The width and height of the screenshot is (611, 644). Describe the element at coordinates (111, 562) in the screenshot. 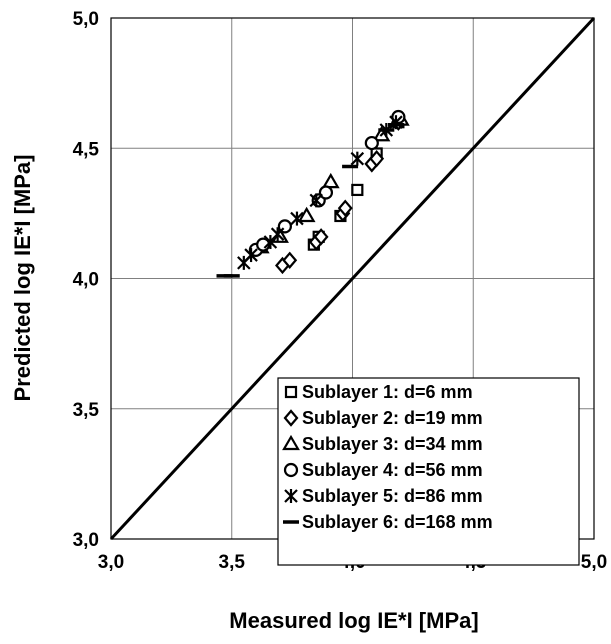

I see `x-tick-label: 3,0` at that location.